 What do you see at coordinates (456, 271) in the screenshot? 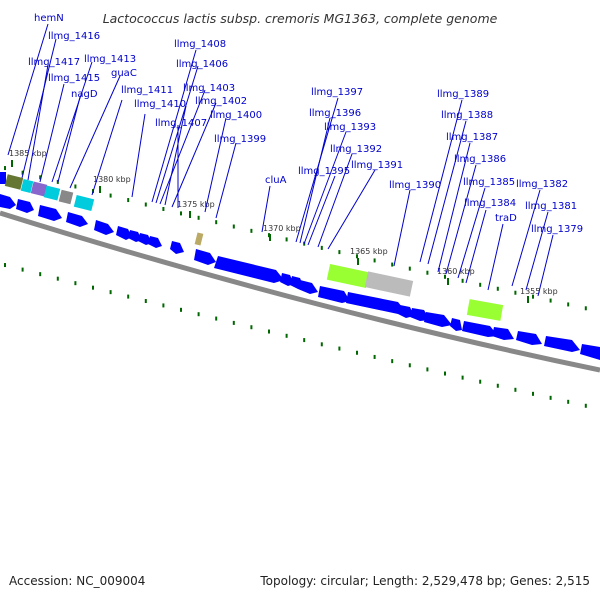
I see `scale-label: 1360 kbp` at bounding box center [456, 271].